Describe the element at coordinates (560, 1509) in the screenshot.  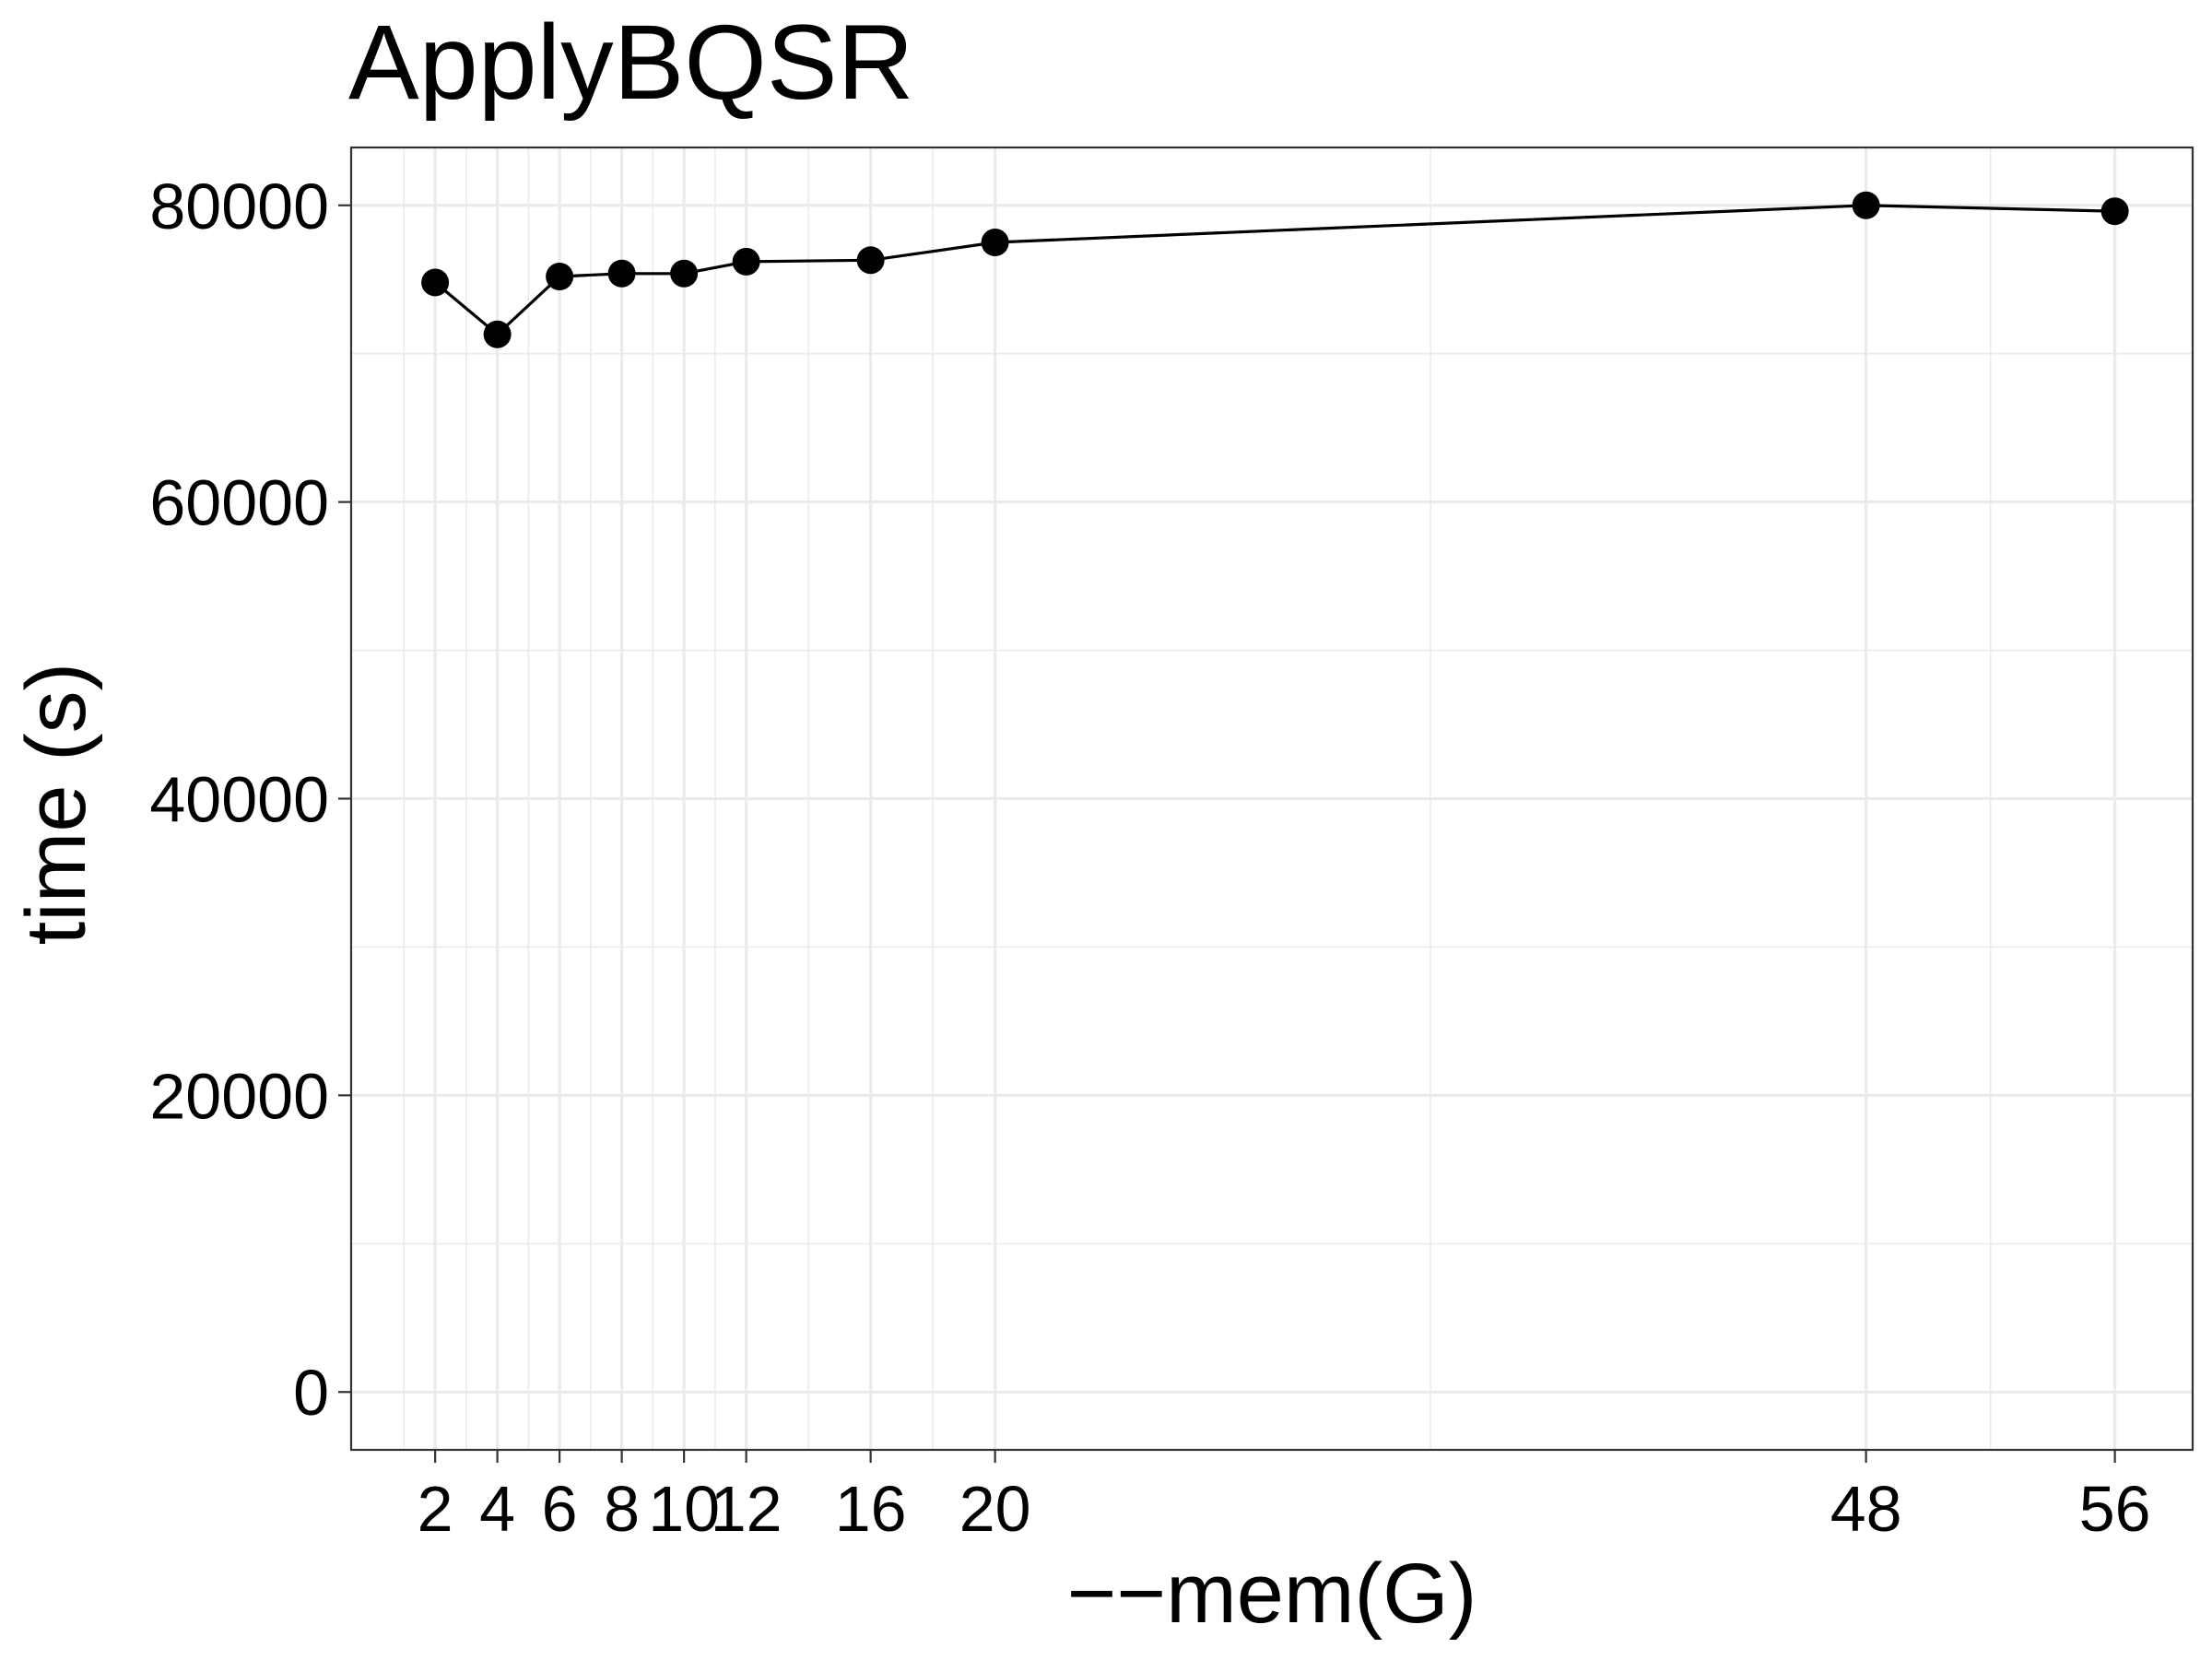
I see `x-tick-label: 6` at that location.